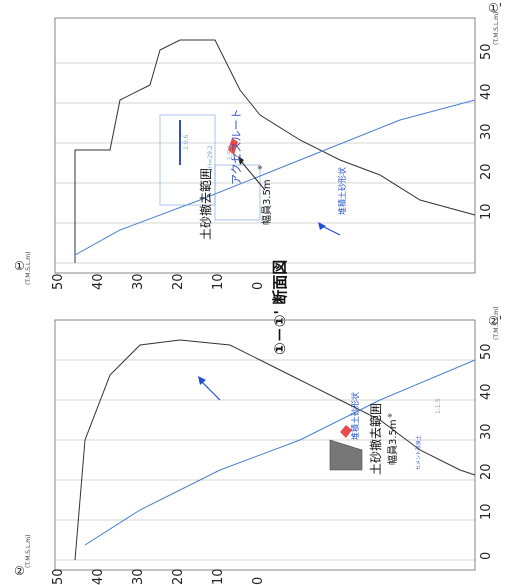  Describe the element at coordinates (280, 307) in the screenshot. I see `section-title: ①－①' 断面図` at that location.